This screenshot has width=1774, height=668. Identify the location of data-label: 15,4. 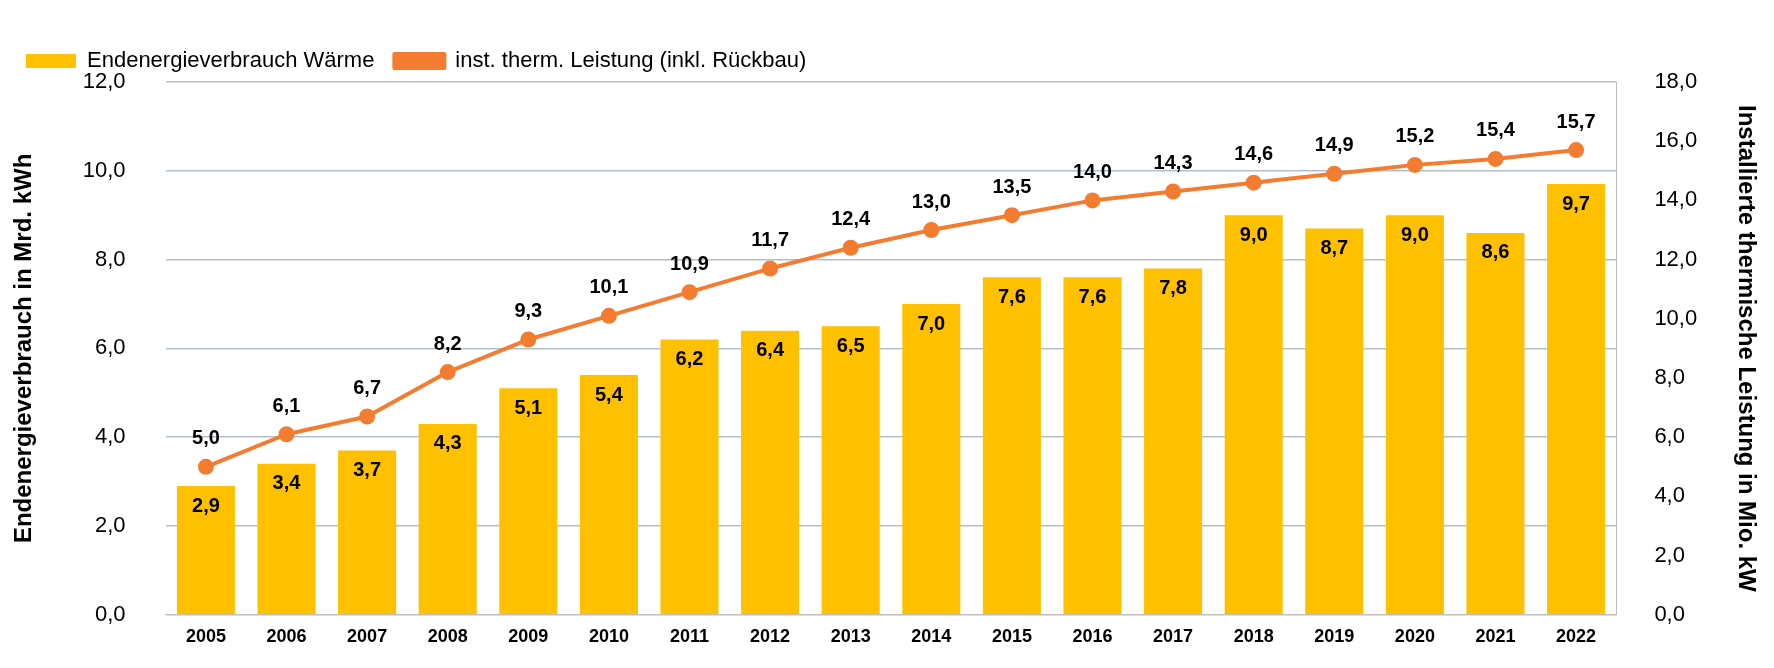
(1496, 129).